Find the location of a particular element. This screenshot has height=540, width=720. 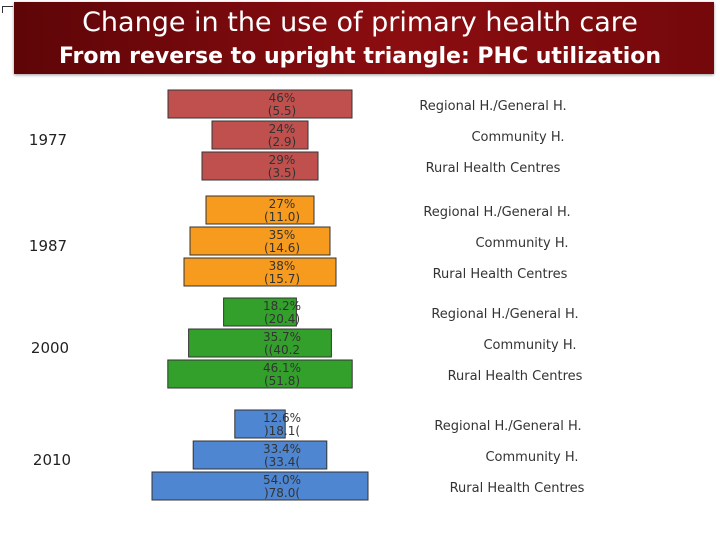

category-label-1987-3: Rural Health Centres is located at coordinates (500, 274).